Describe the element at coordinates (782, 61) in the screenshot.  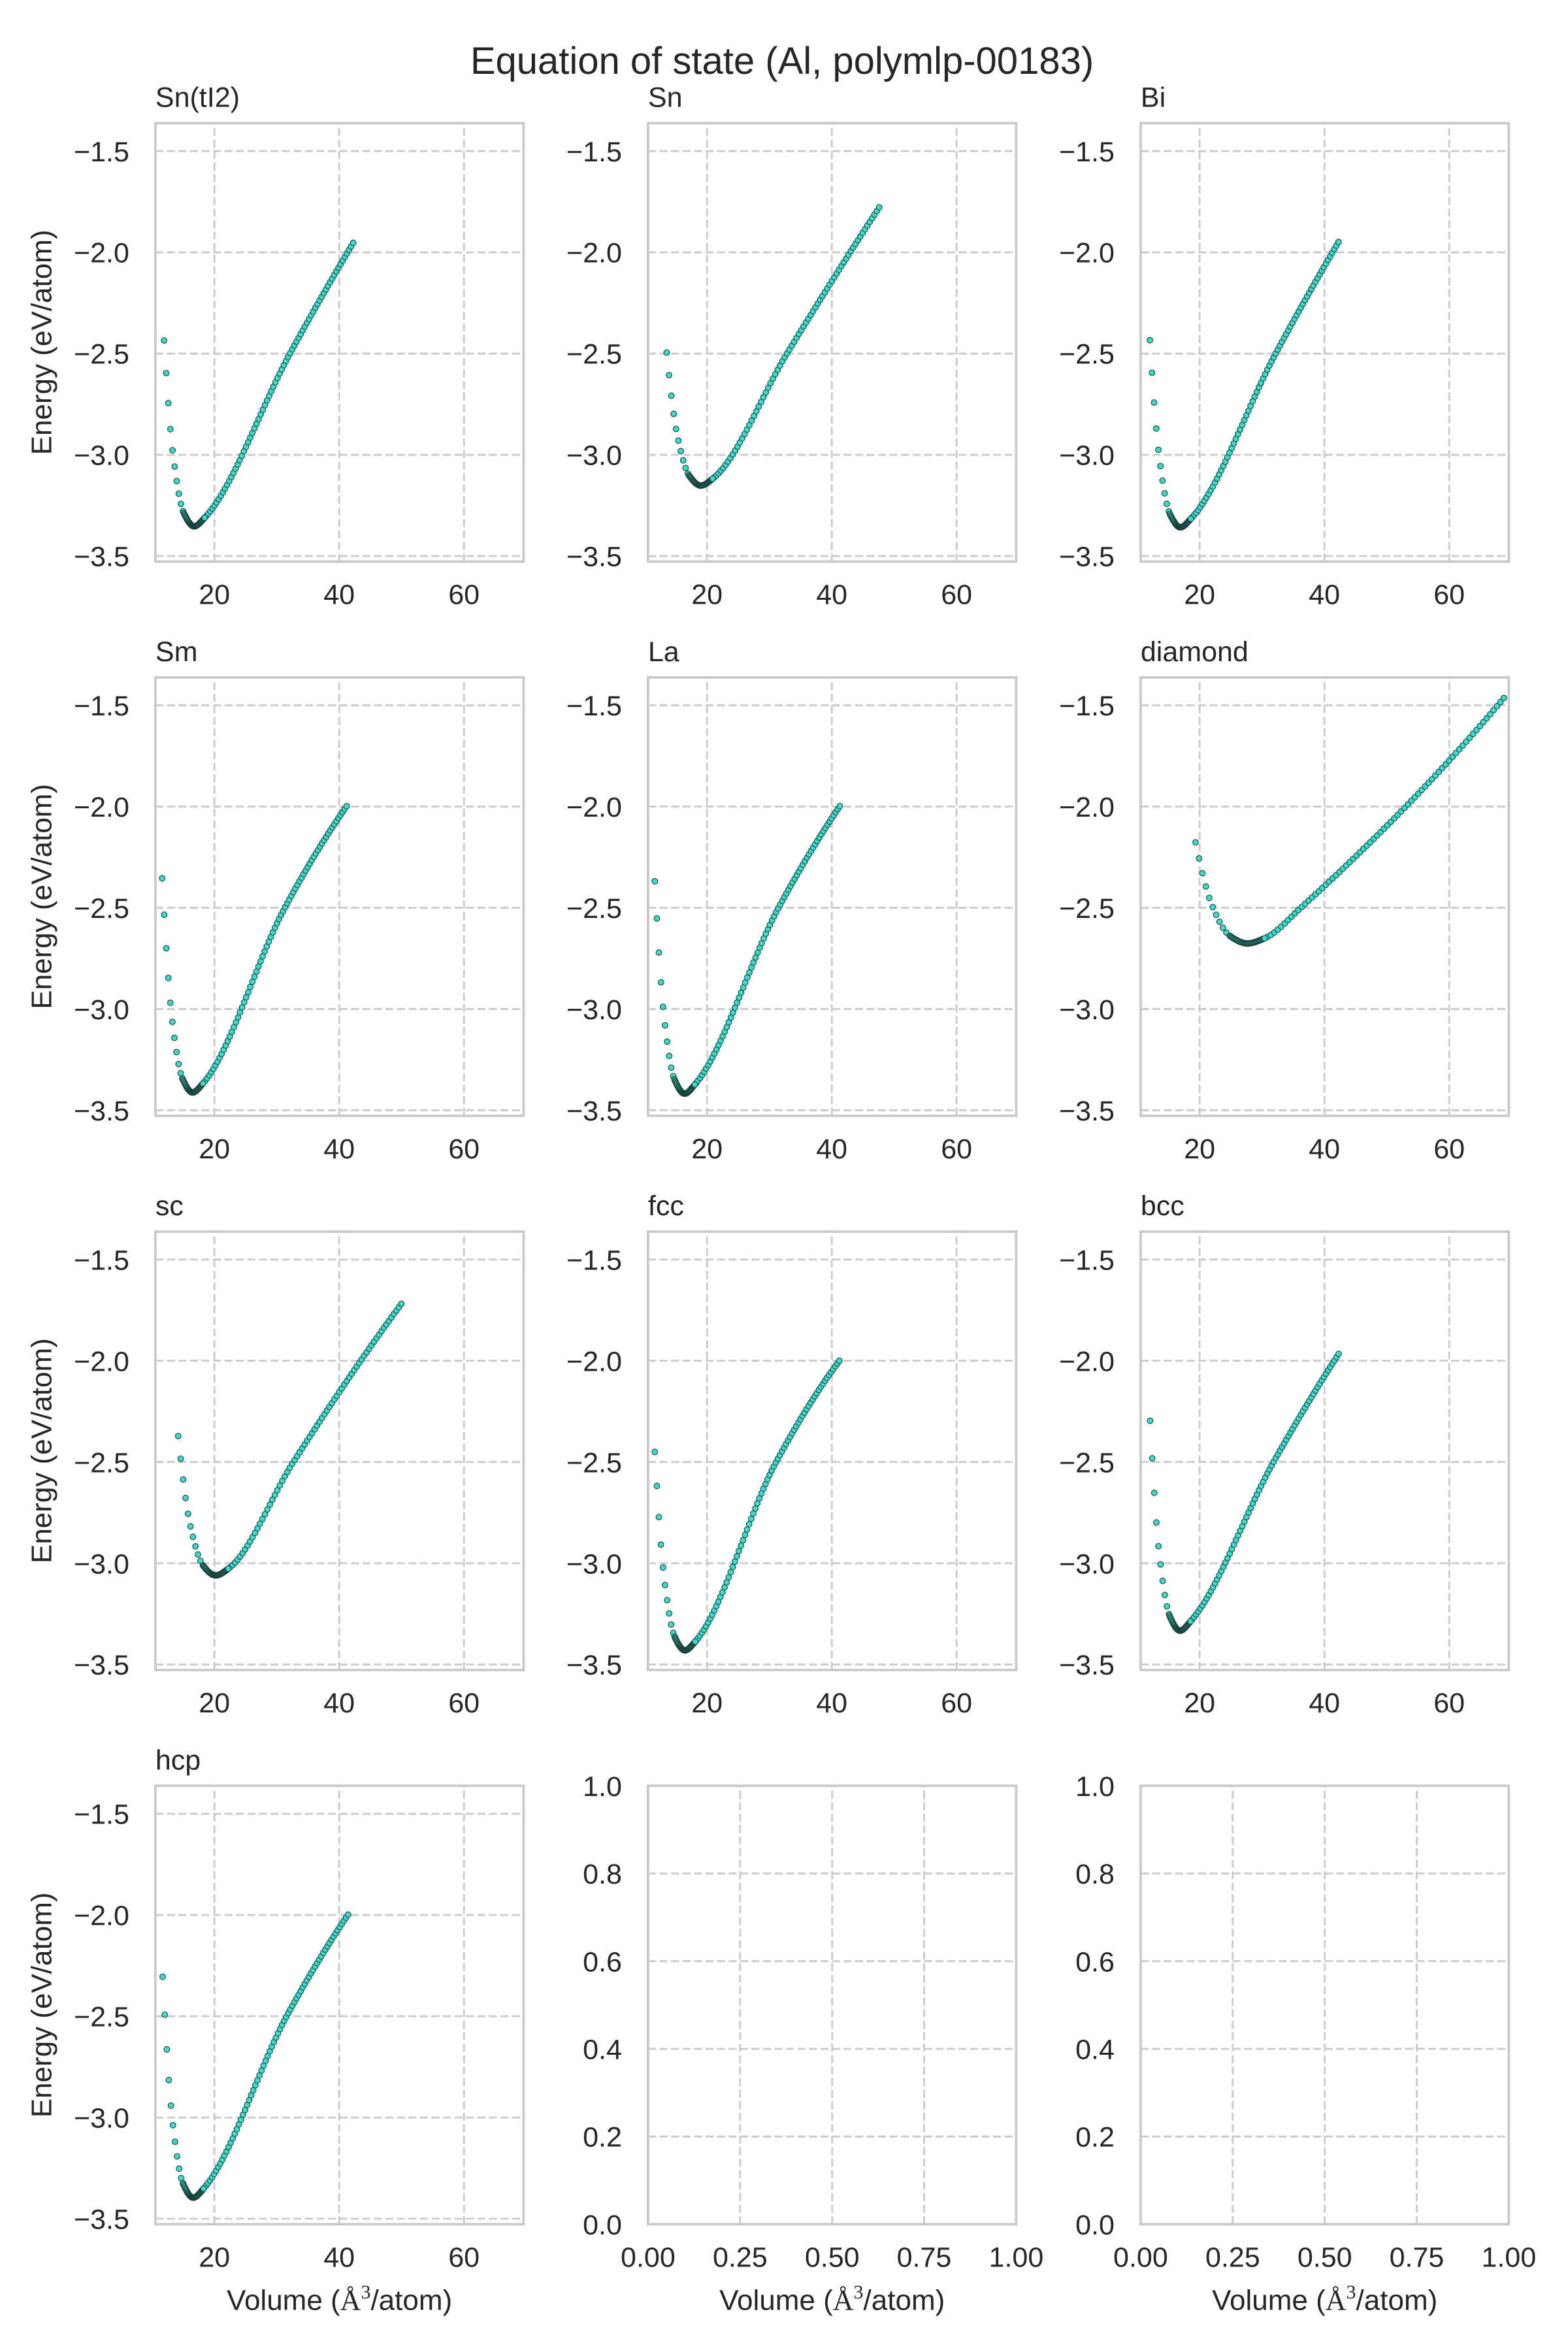
I see `svg-text:Equation of state (Al, polymlp: Equation of state (Al, polymlp-00183)` at that location.